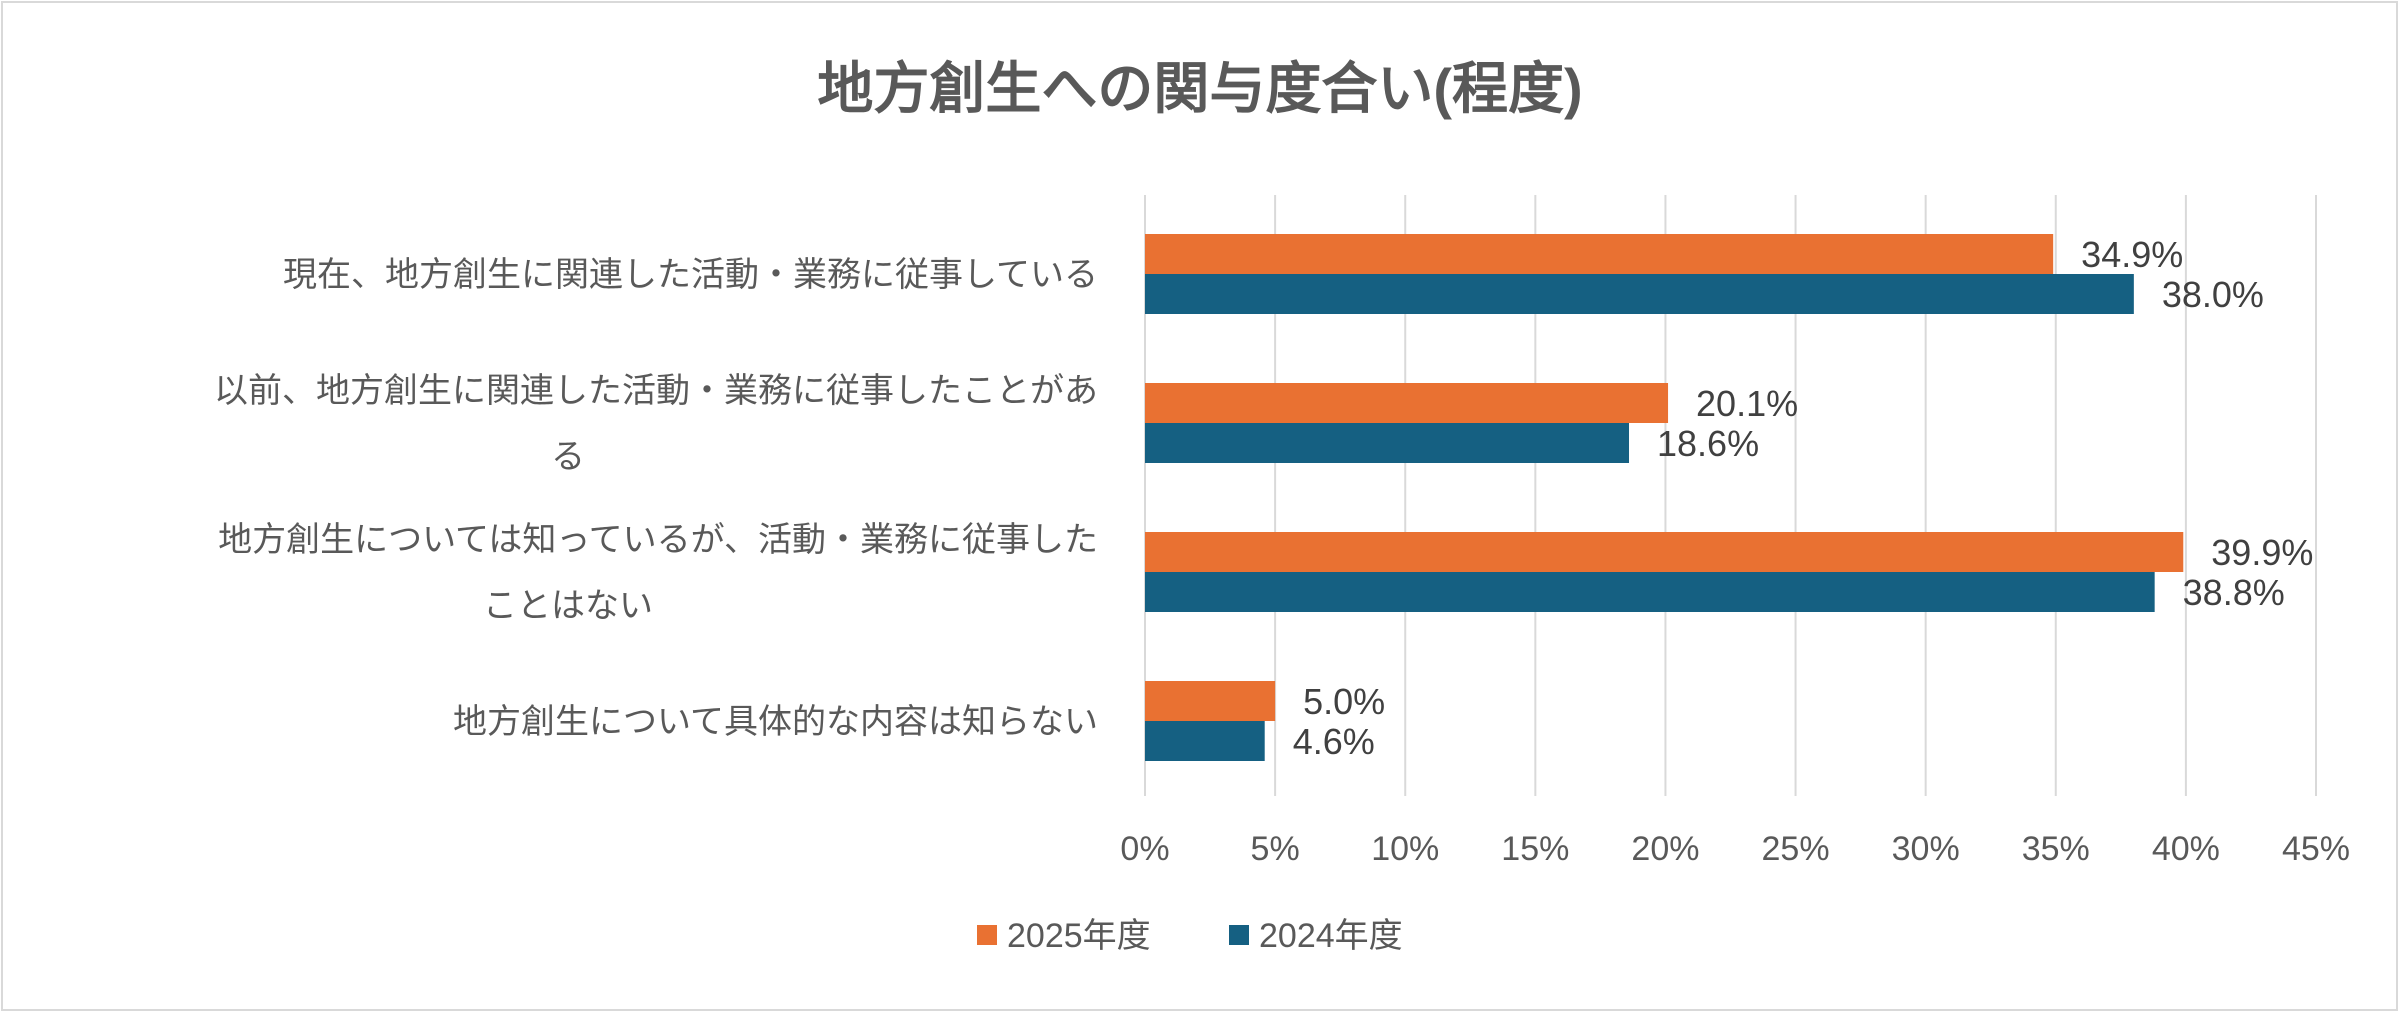 The image size is (2401, 1014). I want to click on bar-2025年度-3, so click(1210, 701).